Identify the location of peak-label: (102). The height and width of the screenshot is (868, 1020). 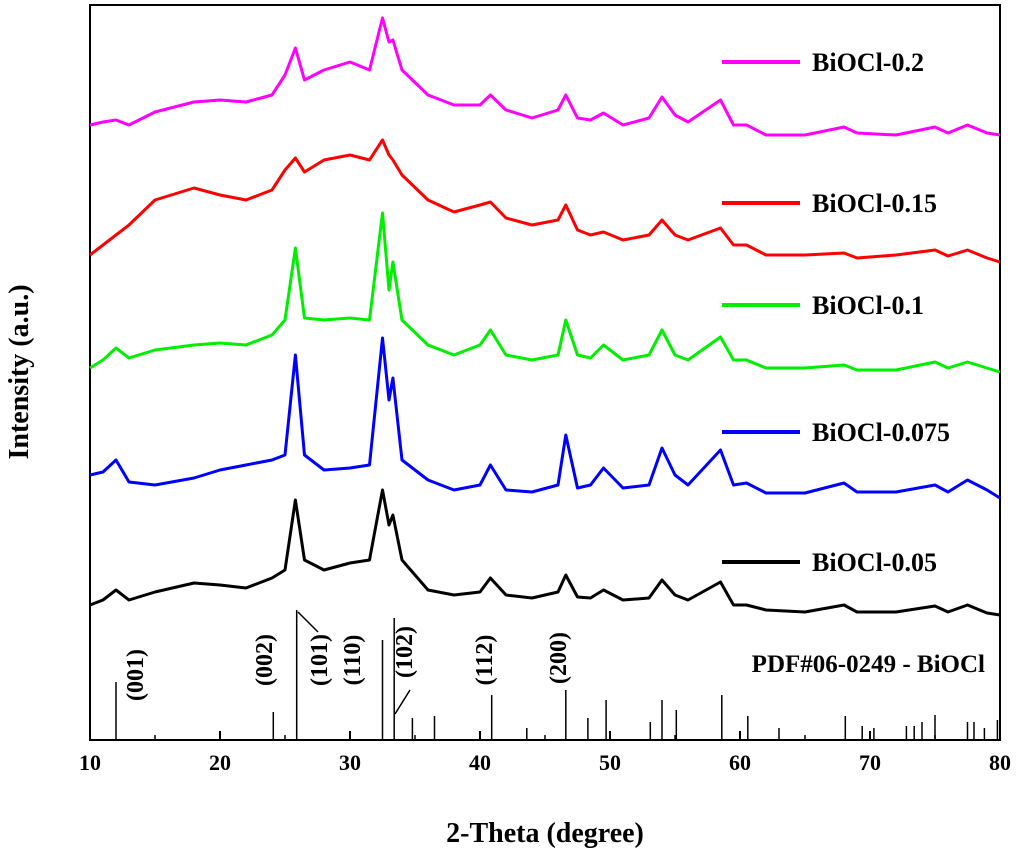
(405, 652).